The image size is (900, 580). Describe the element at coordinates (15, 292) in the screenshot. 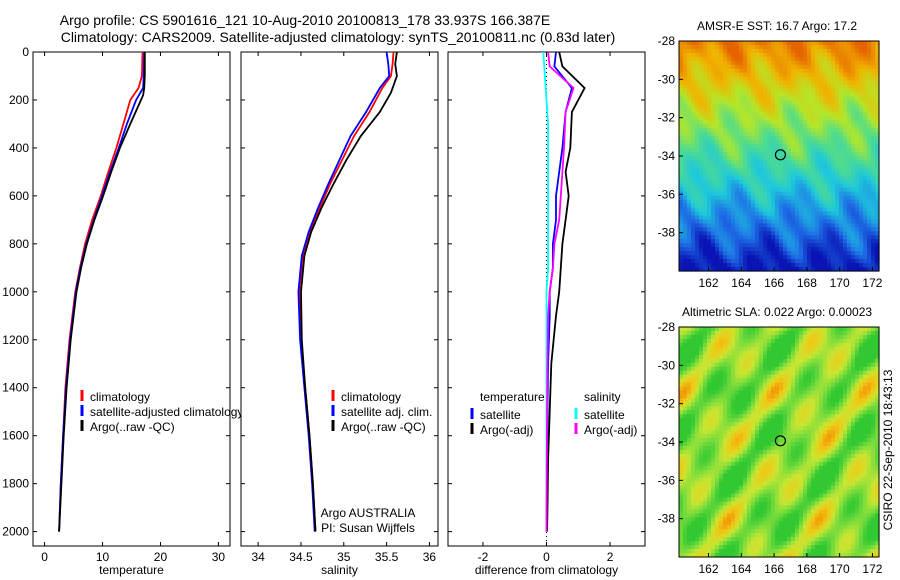

I see `y-tick-label: 1000` at that location.